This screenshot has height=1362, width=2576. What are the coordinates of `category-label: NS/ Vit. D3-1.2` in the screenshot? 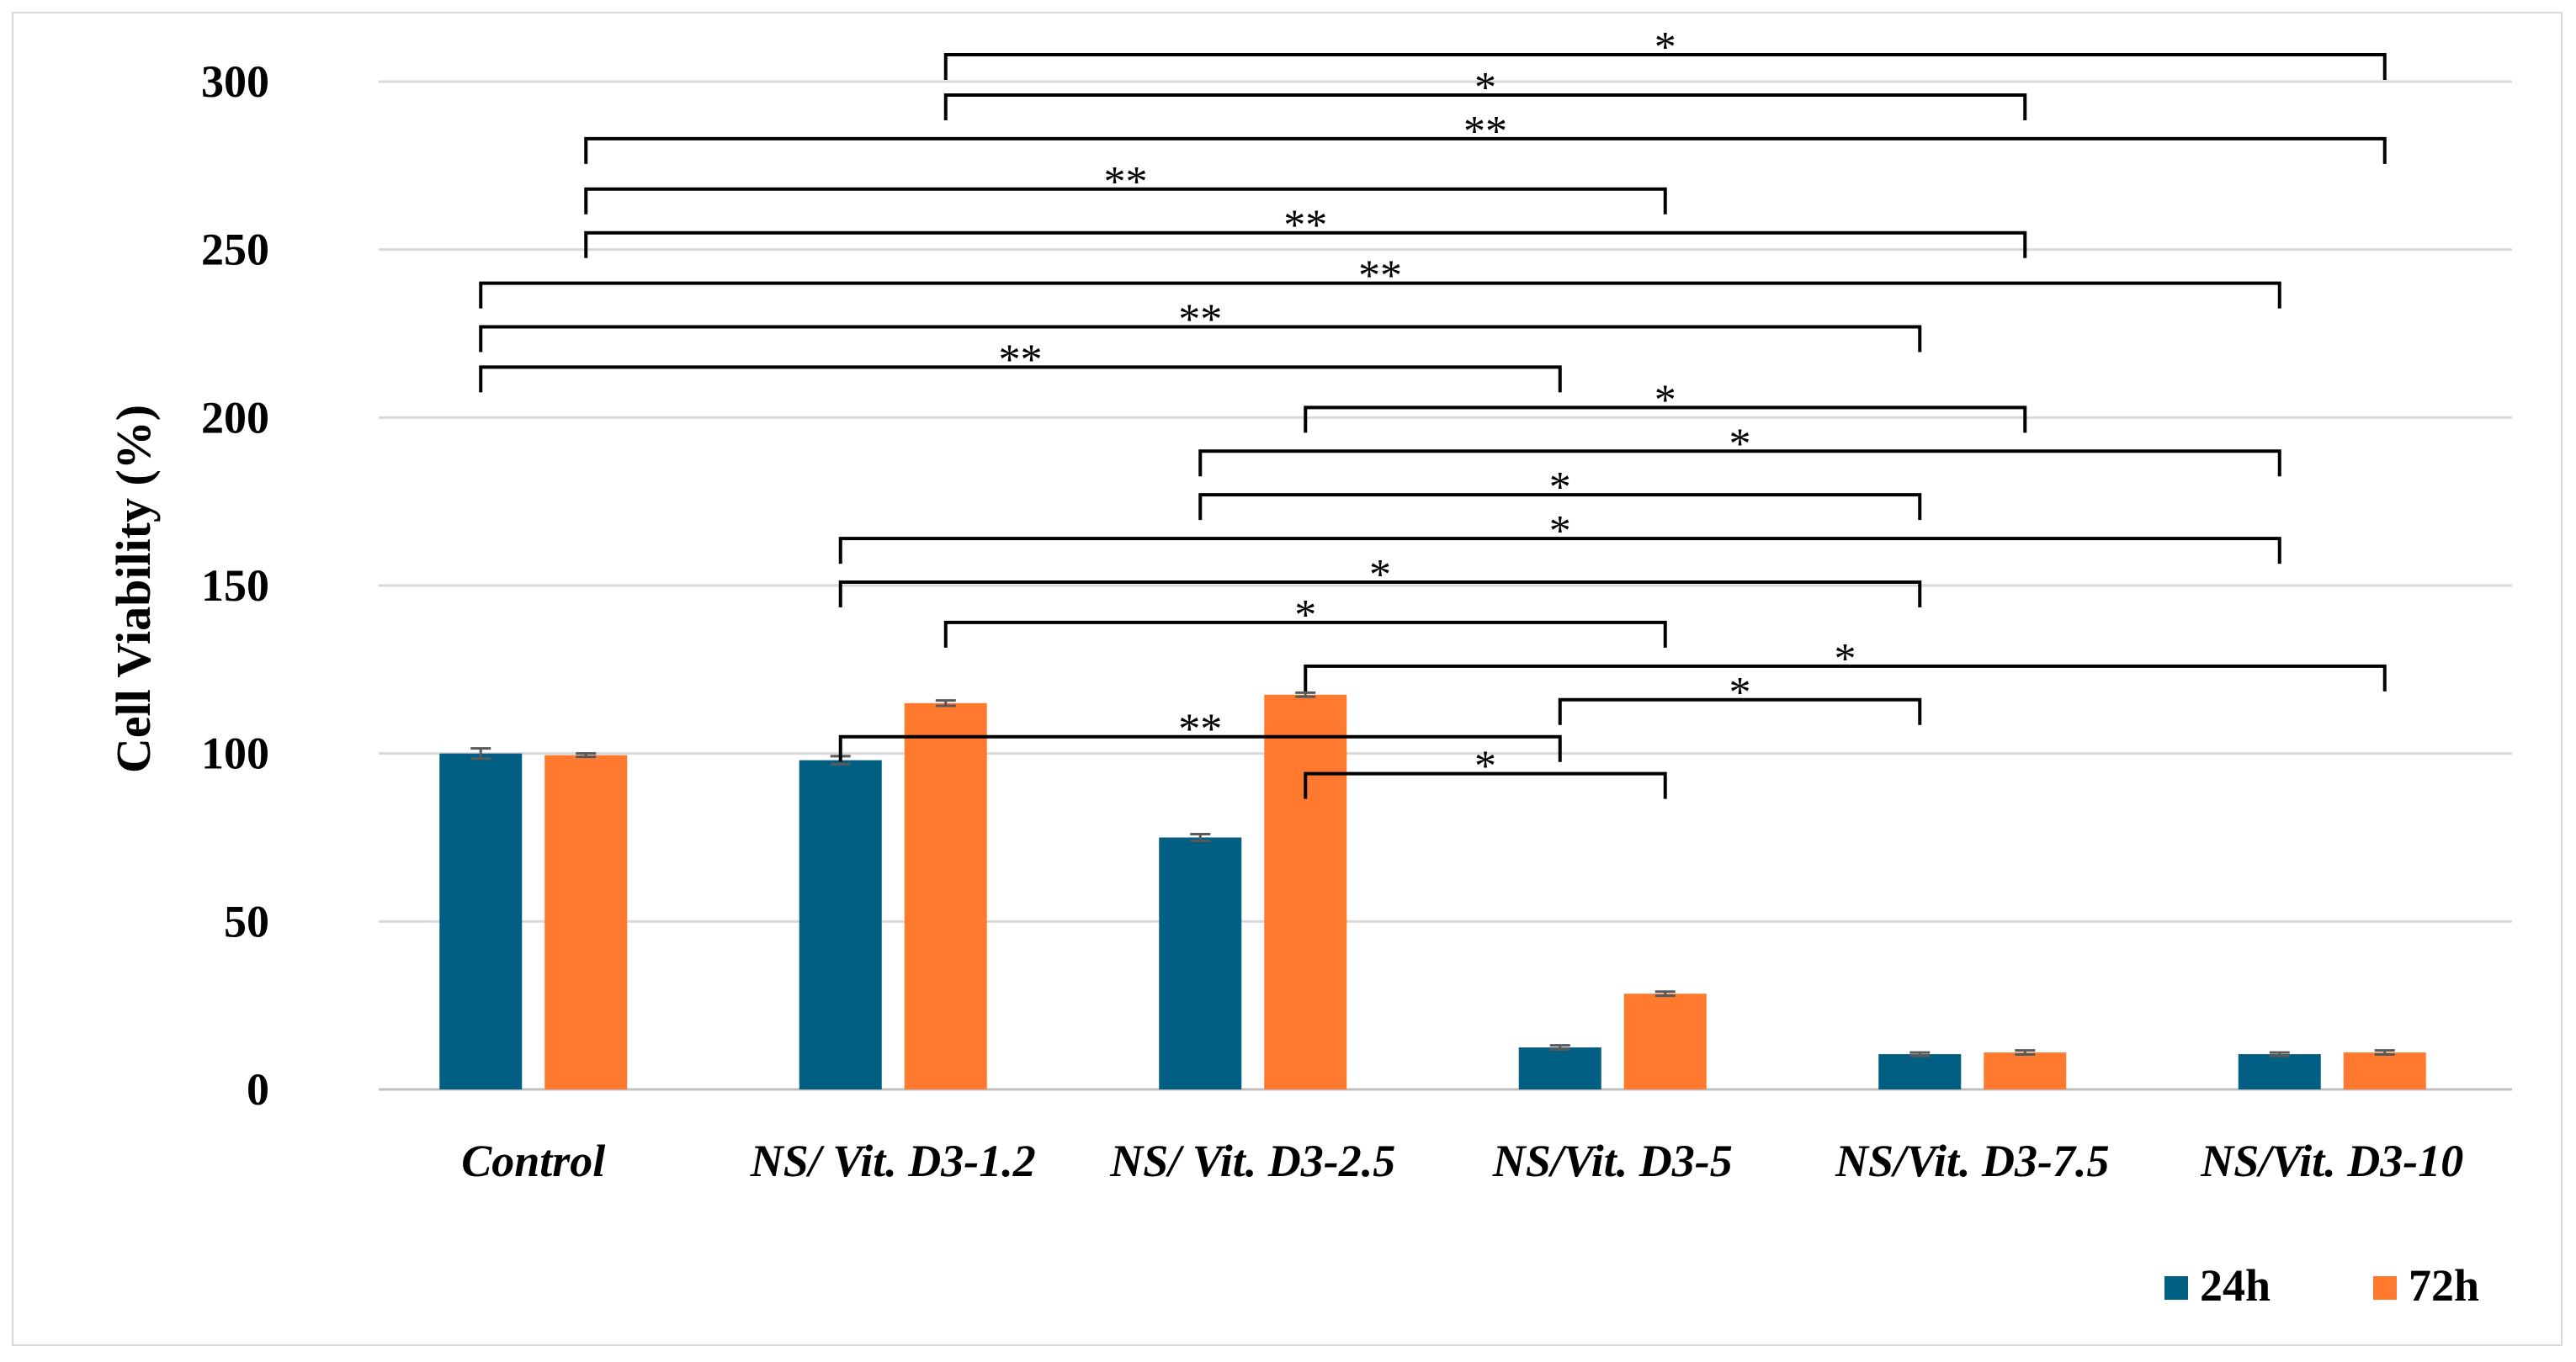 It's located at (893, 1161).